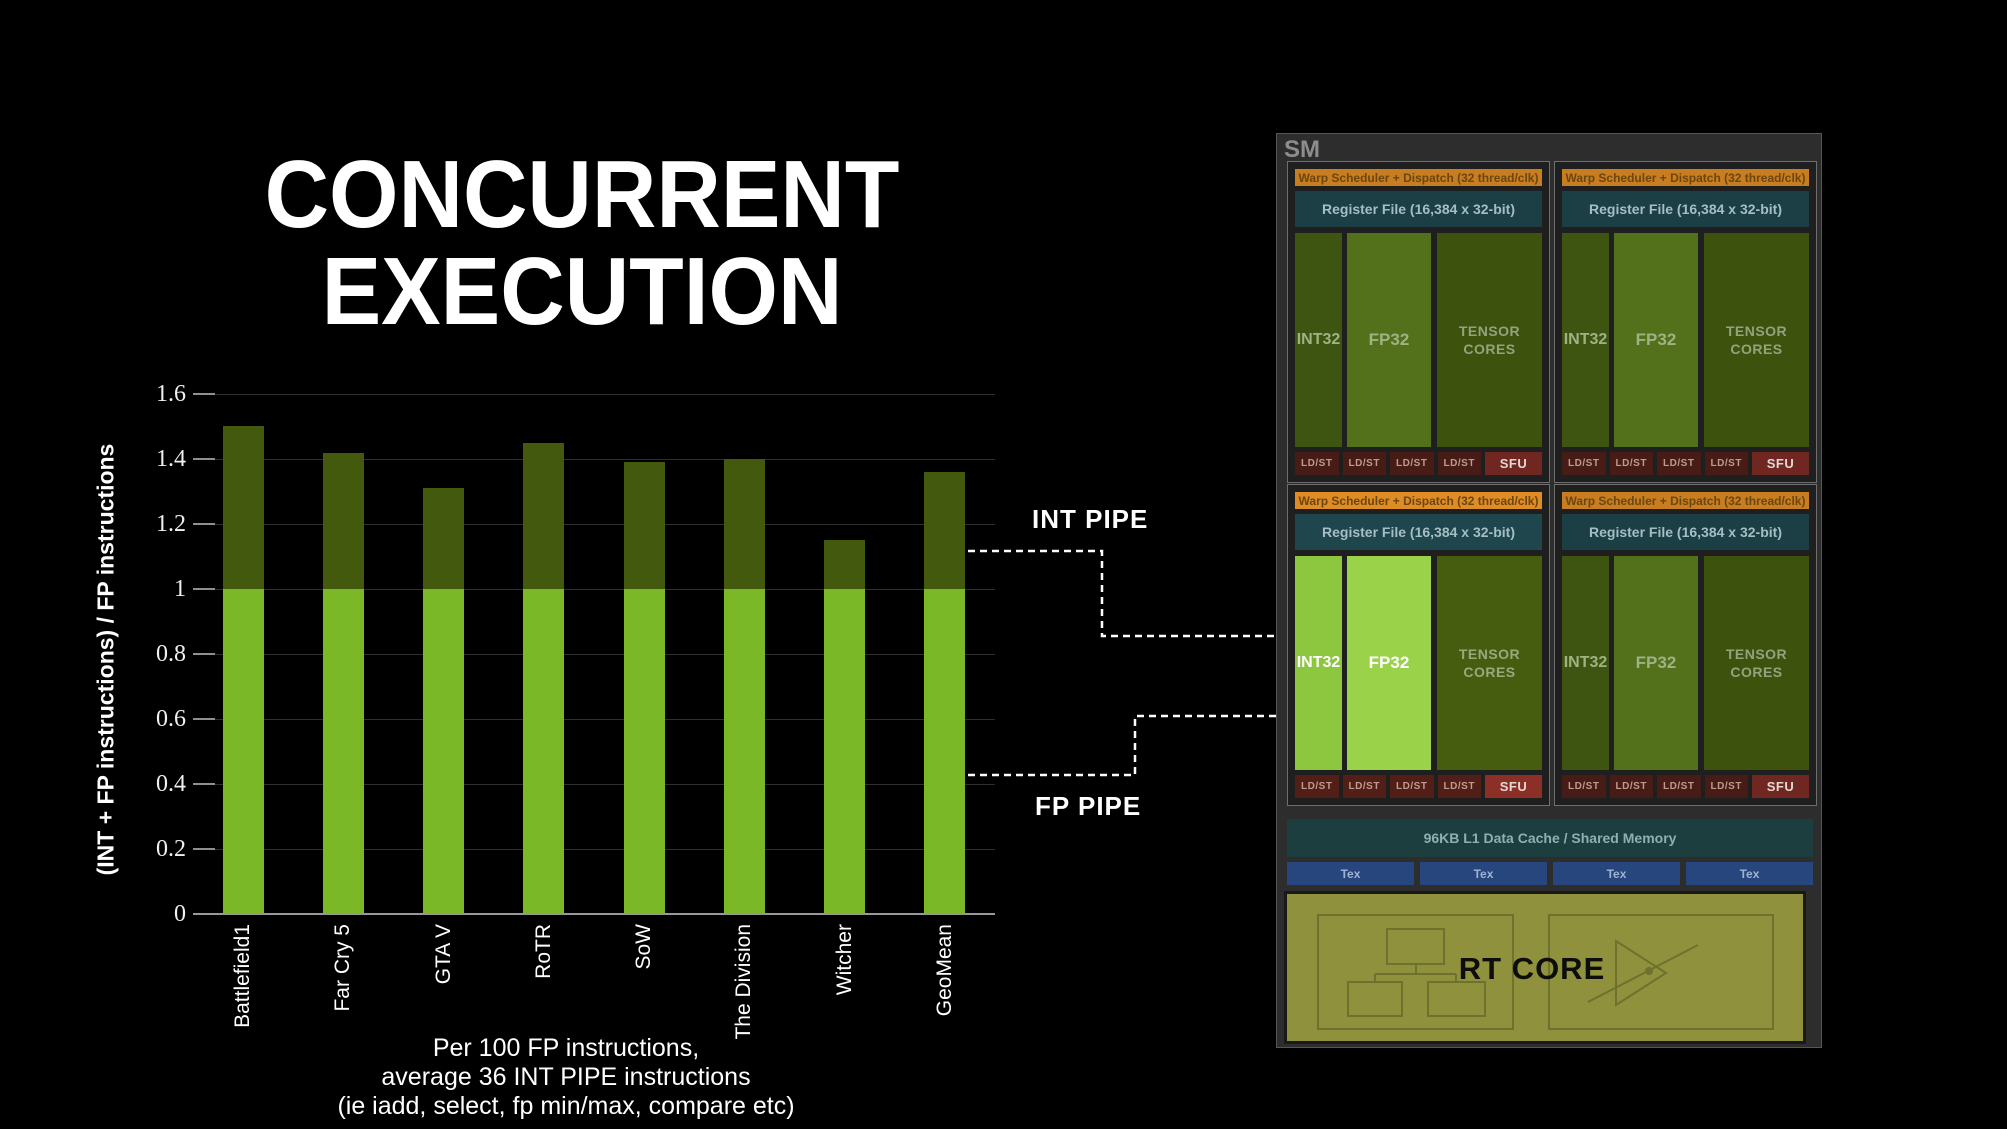 The width and height of the screenshot is (2007, 1129). I want to click on x-category-label: GeoMean, so click(944, 970).